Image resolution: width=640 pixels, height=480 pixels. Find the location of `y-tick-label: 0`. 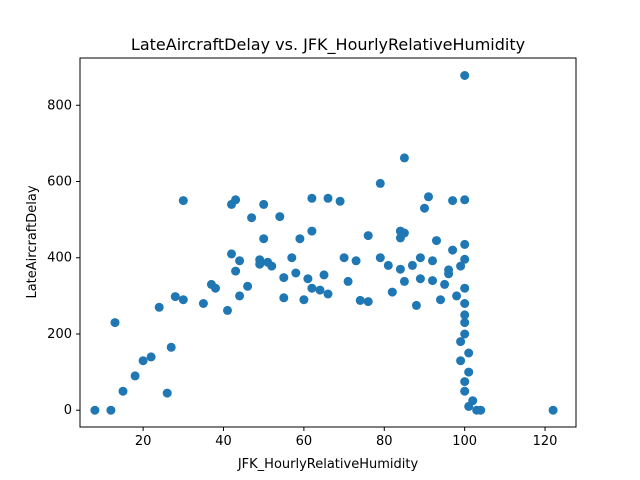

y-tick-label: 0 is located at coordinates (68, 410).